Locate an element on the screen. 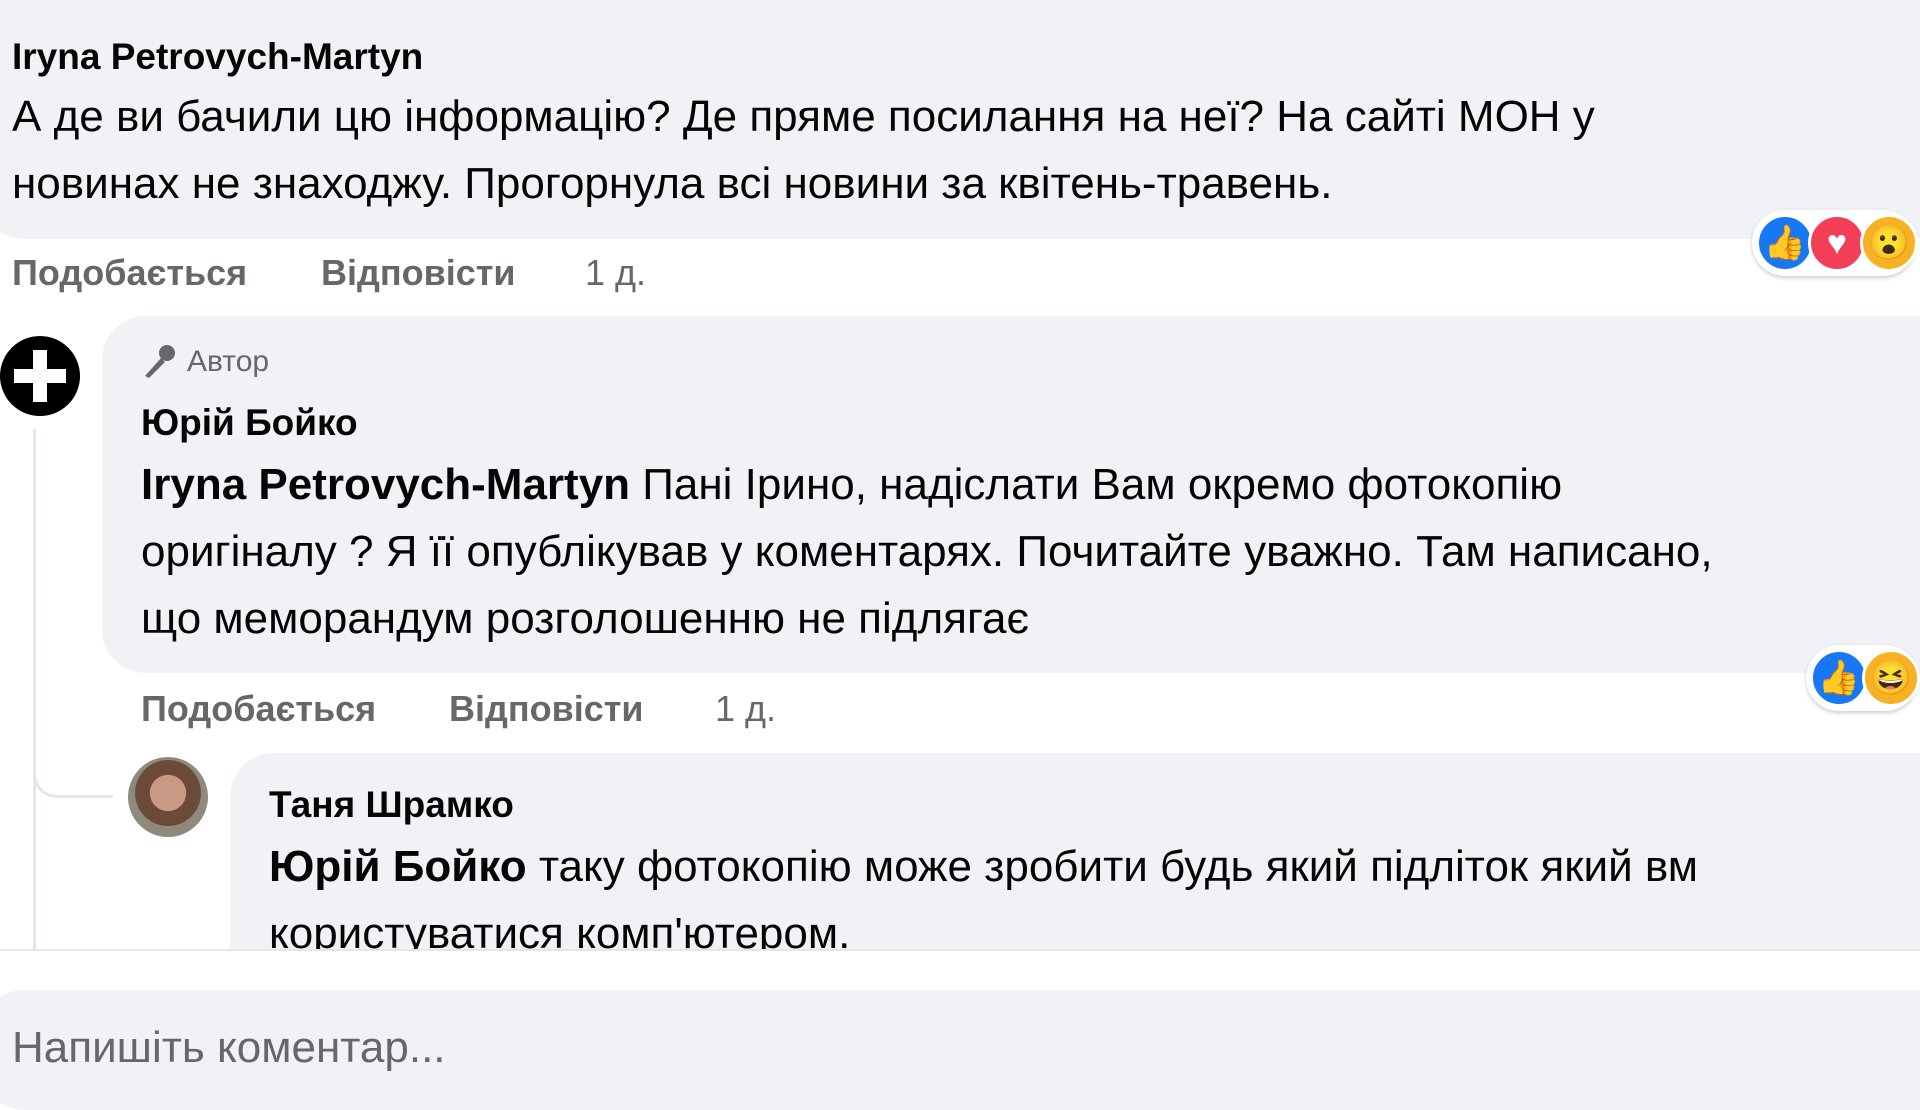  mention-link: Юрій Бойко is located at coordinates (398, 866).